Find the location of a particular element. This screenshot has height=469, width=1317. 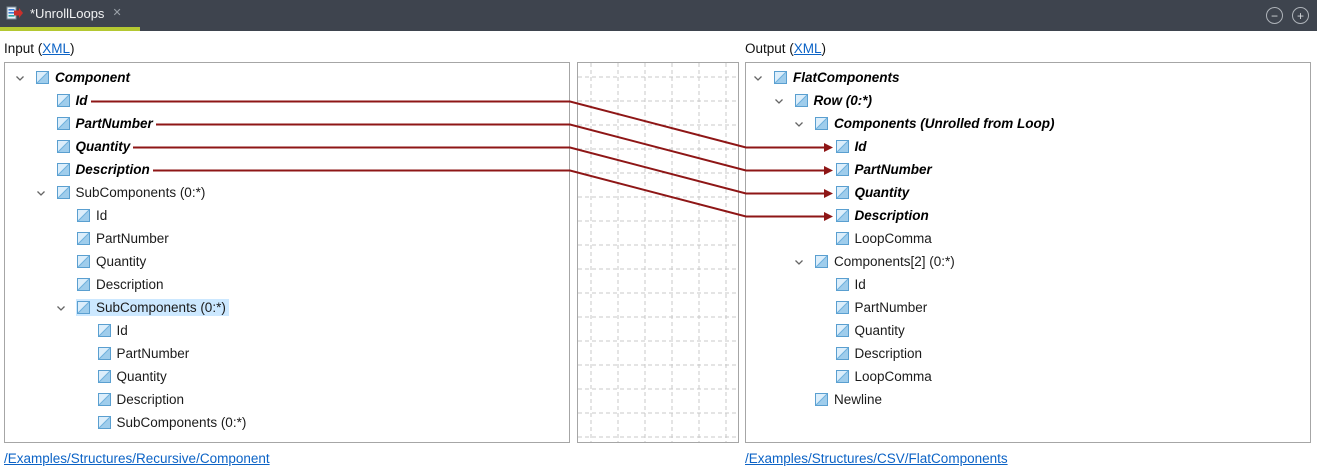

node-label: Quantity is located at coordinates (103, 146).